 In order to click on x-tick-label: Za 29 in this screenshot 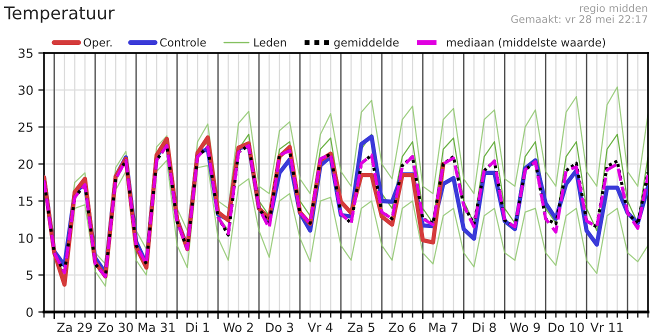, I will do `click(74, 327)`.